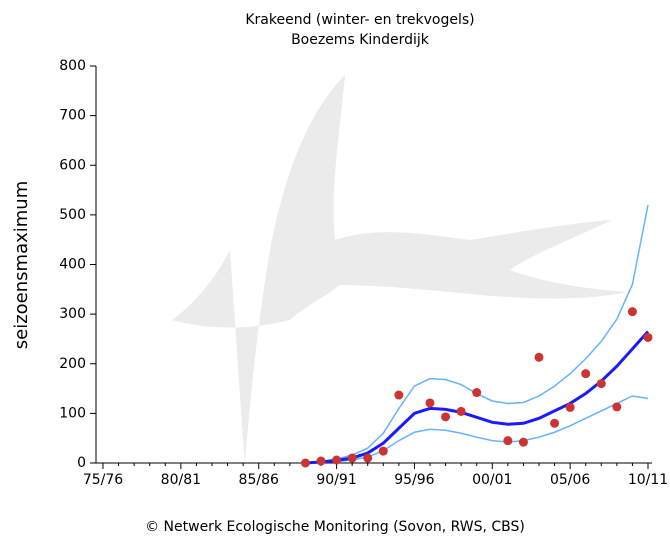 The height and width of the screenshot is (537, 670). Describe the element at coordinates (72, 314) in the screenshot. I see `y-tick-label: 300` at that location.